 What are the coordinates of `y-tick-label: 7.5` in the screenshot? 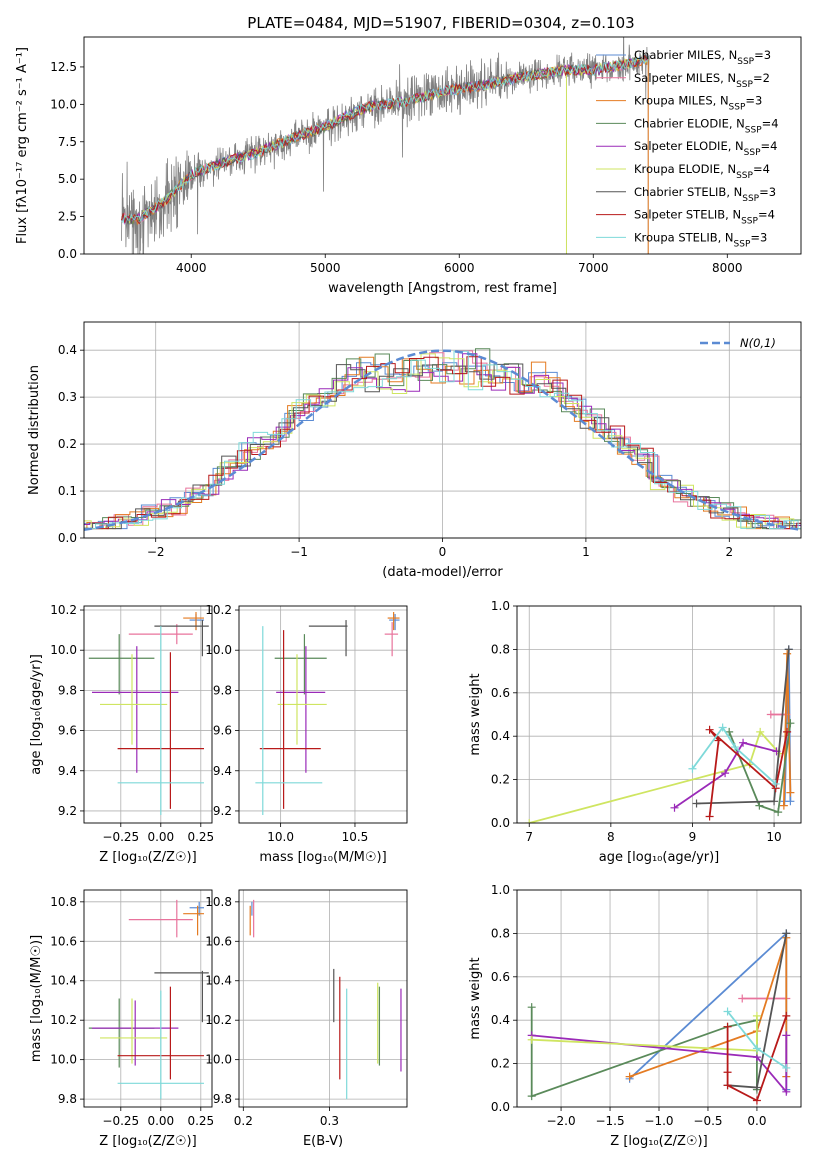 It's located at (67, 142).